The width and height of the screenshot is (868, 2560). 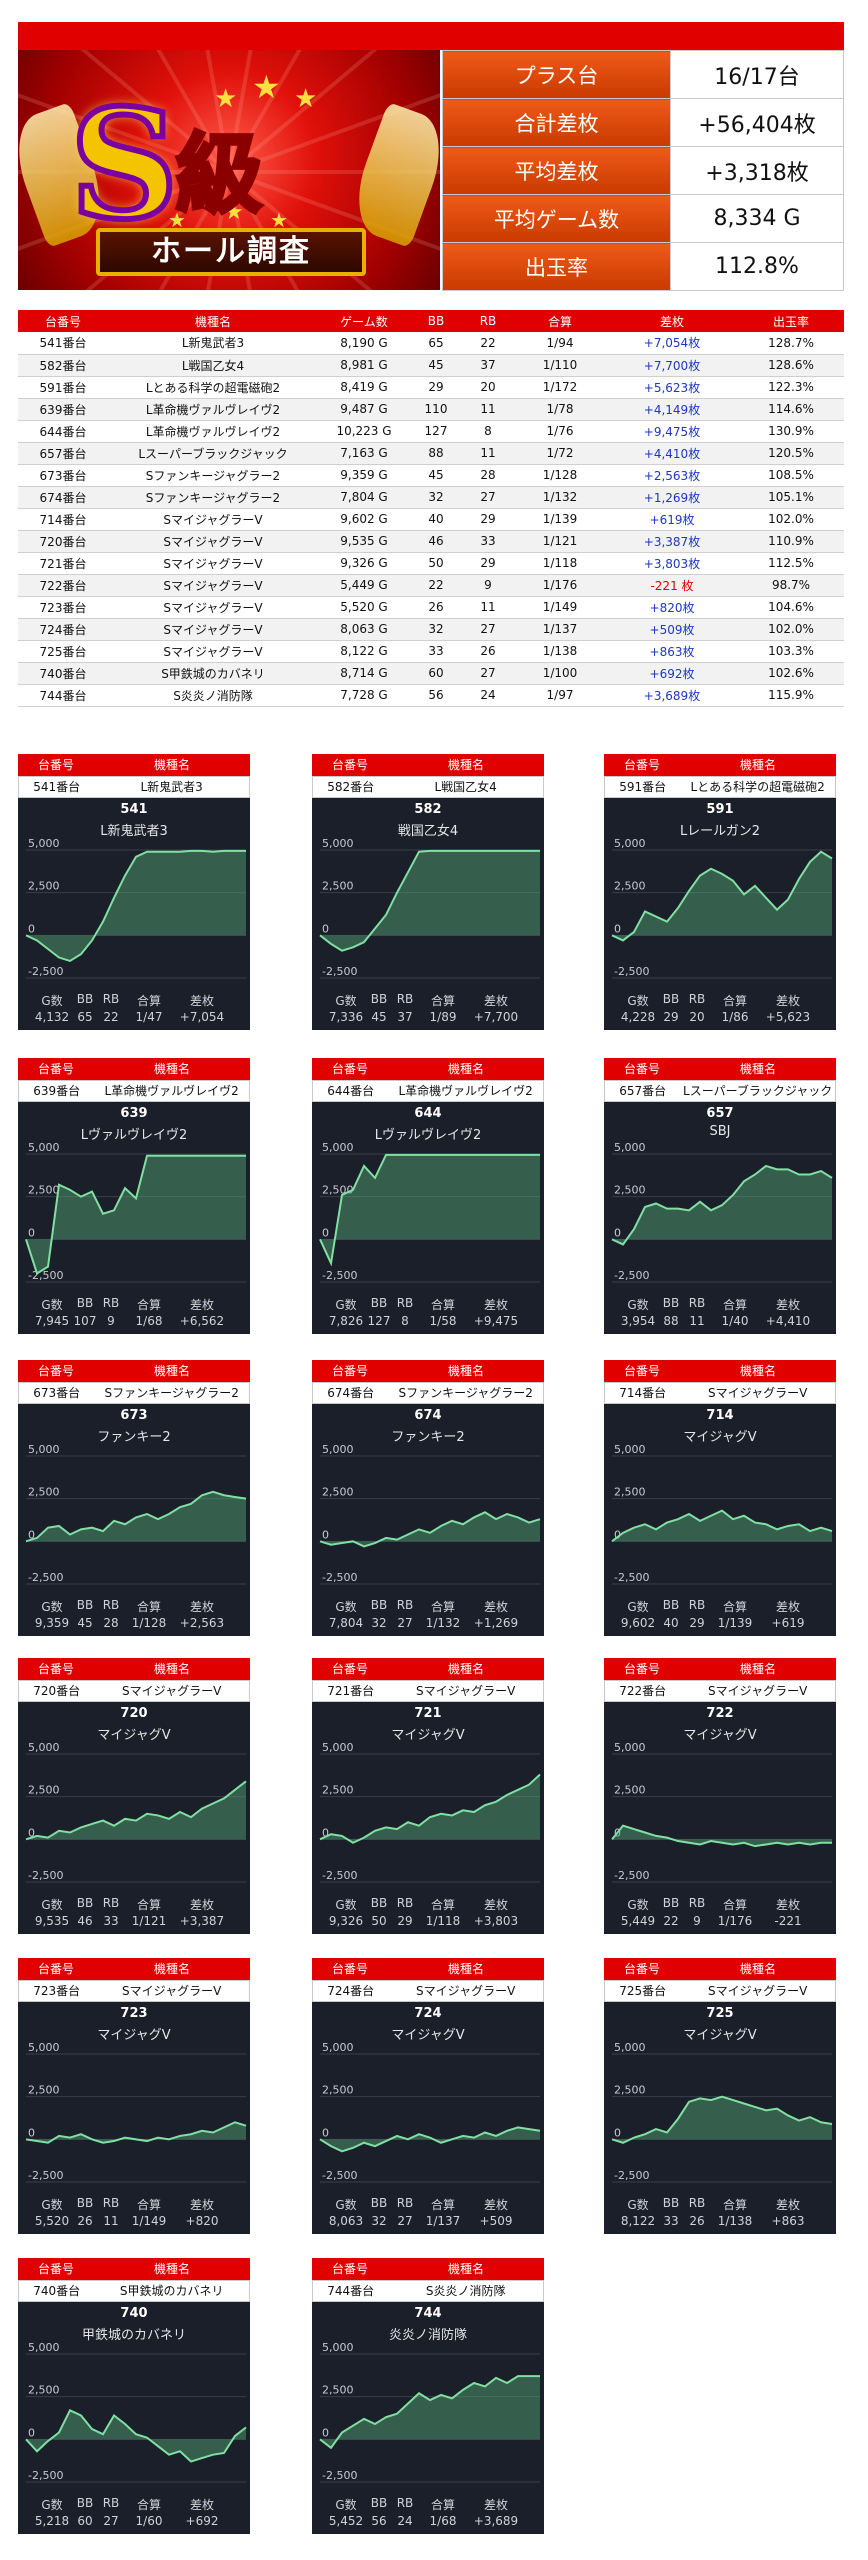 I want to click on card-stat-values: 5,520 26 11 1/149 +820, so click(x=139, y=2221).